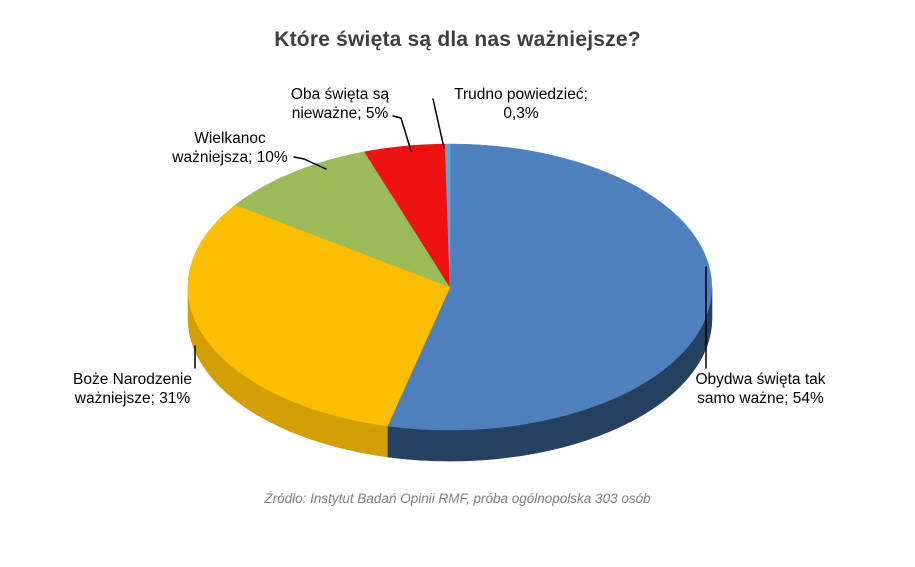 Image resolution: width=915 pixels, height=567 pixels. What do you see at coordinates (457, 39) in the screenshot?
I see `chart-title: Które święta są dla nas ważniejsze?` at bounding box center [457, 39].